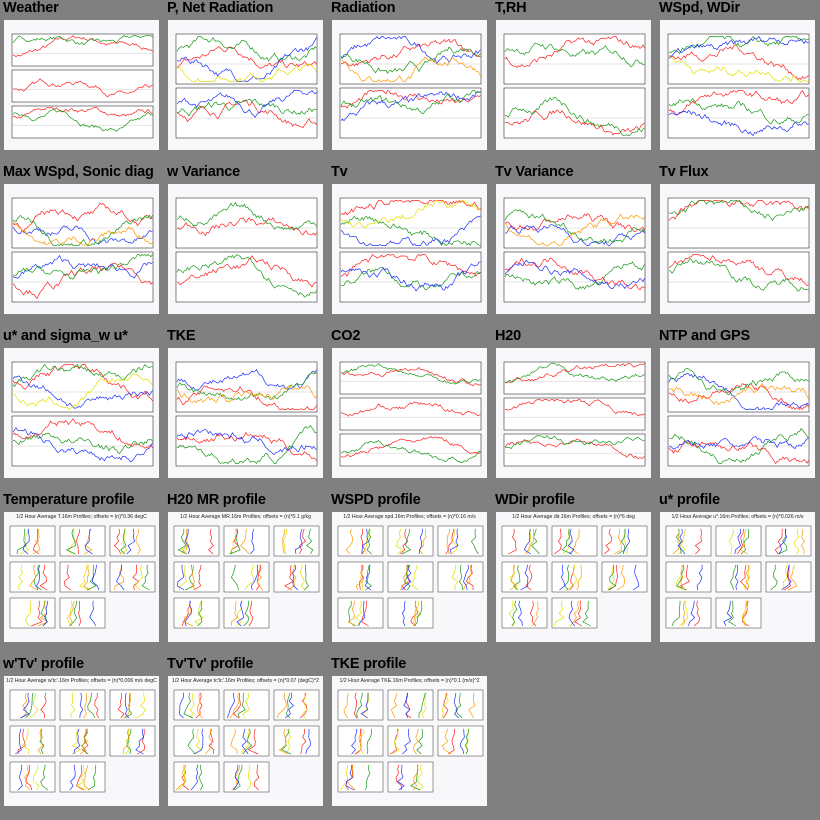 This screenshot has height=820, width=820. Describe the element at coordinates (535, 500) in the screenshot. I see `plot-title: WDir profile` at that location.